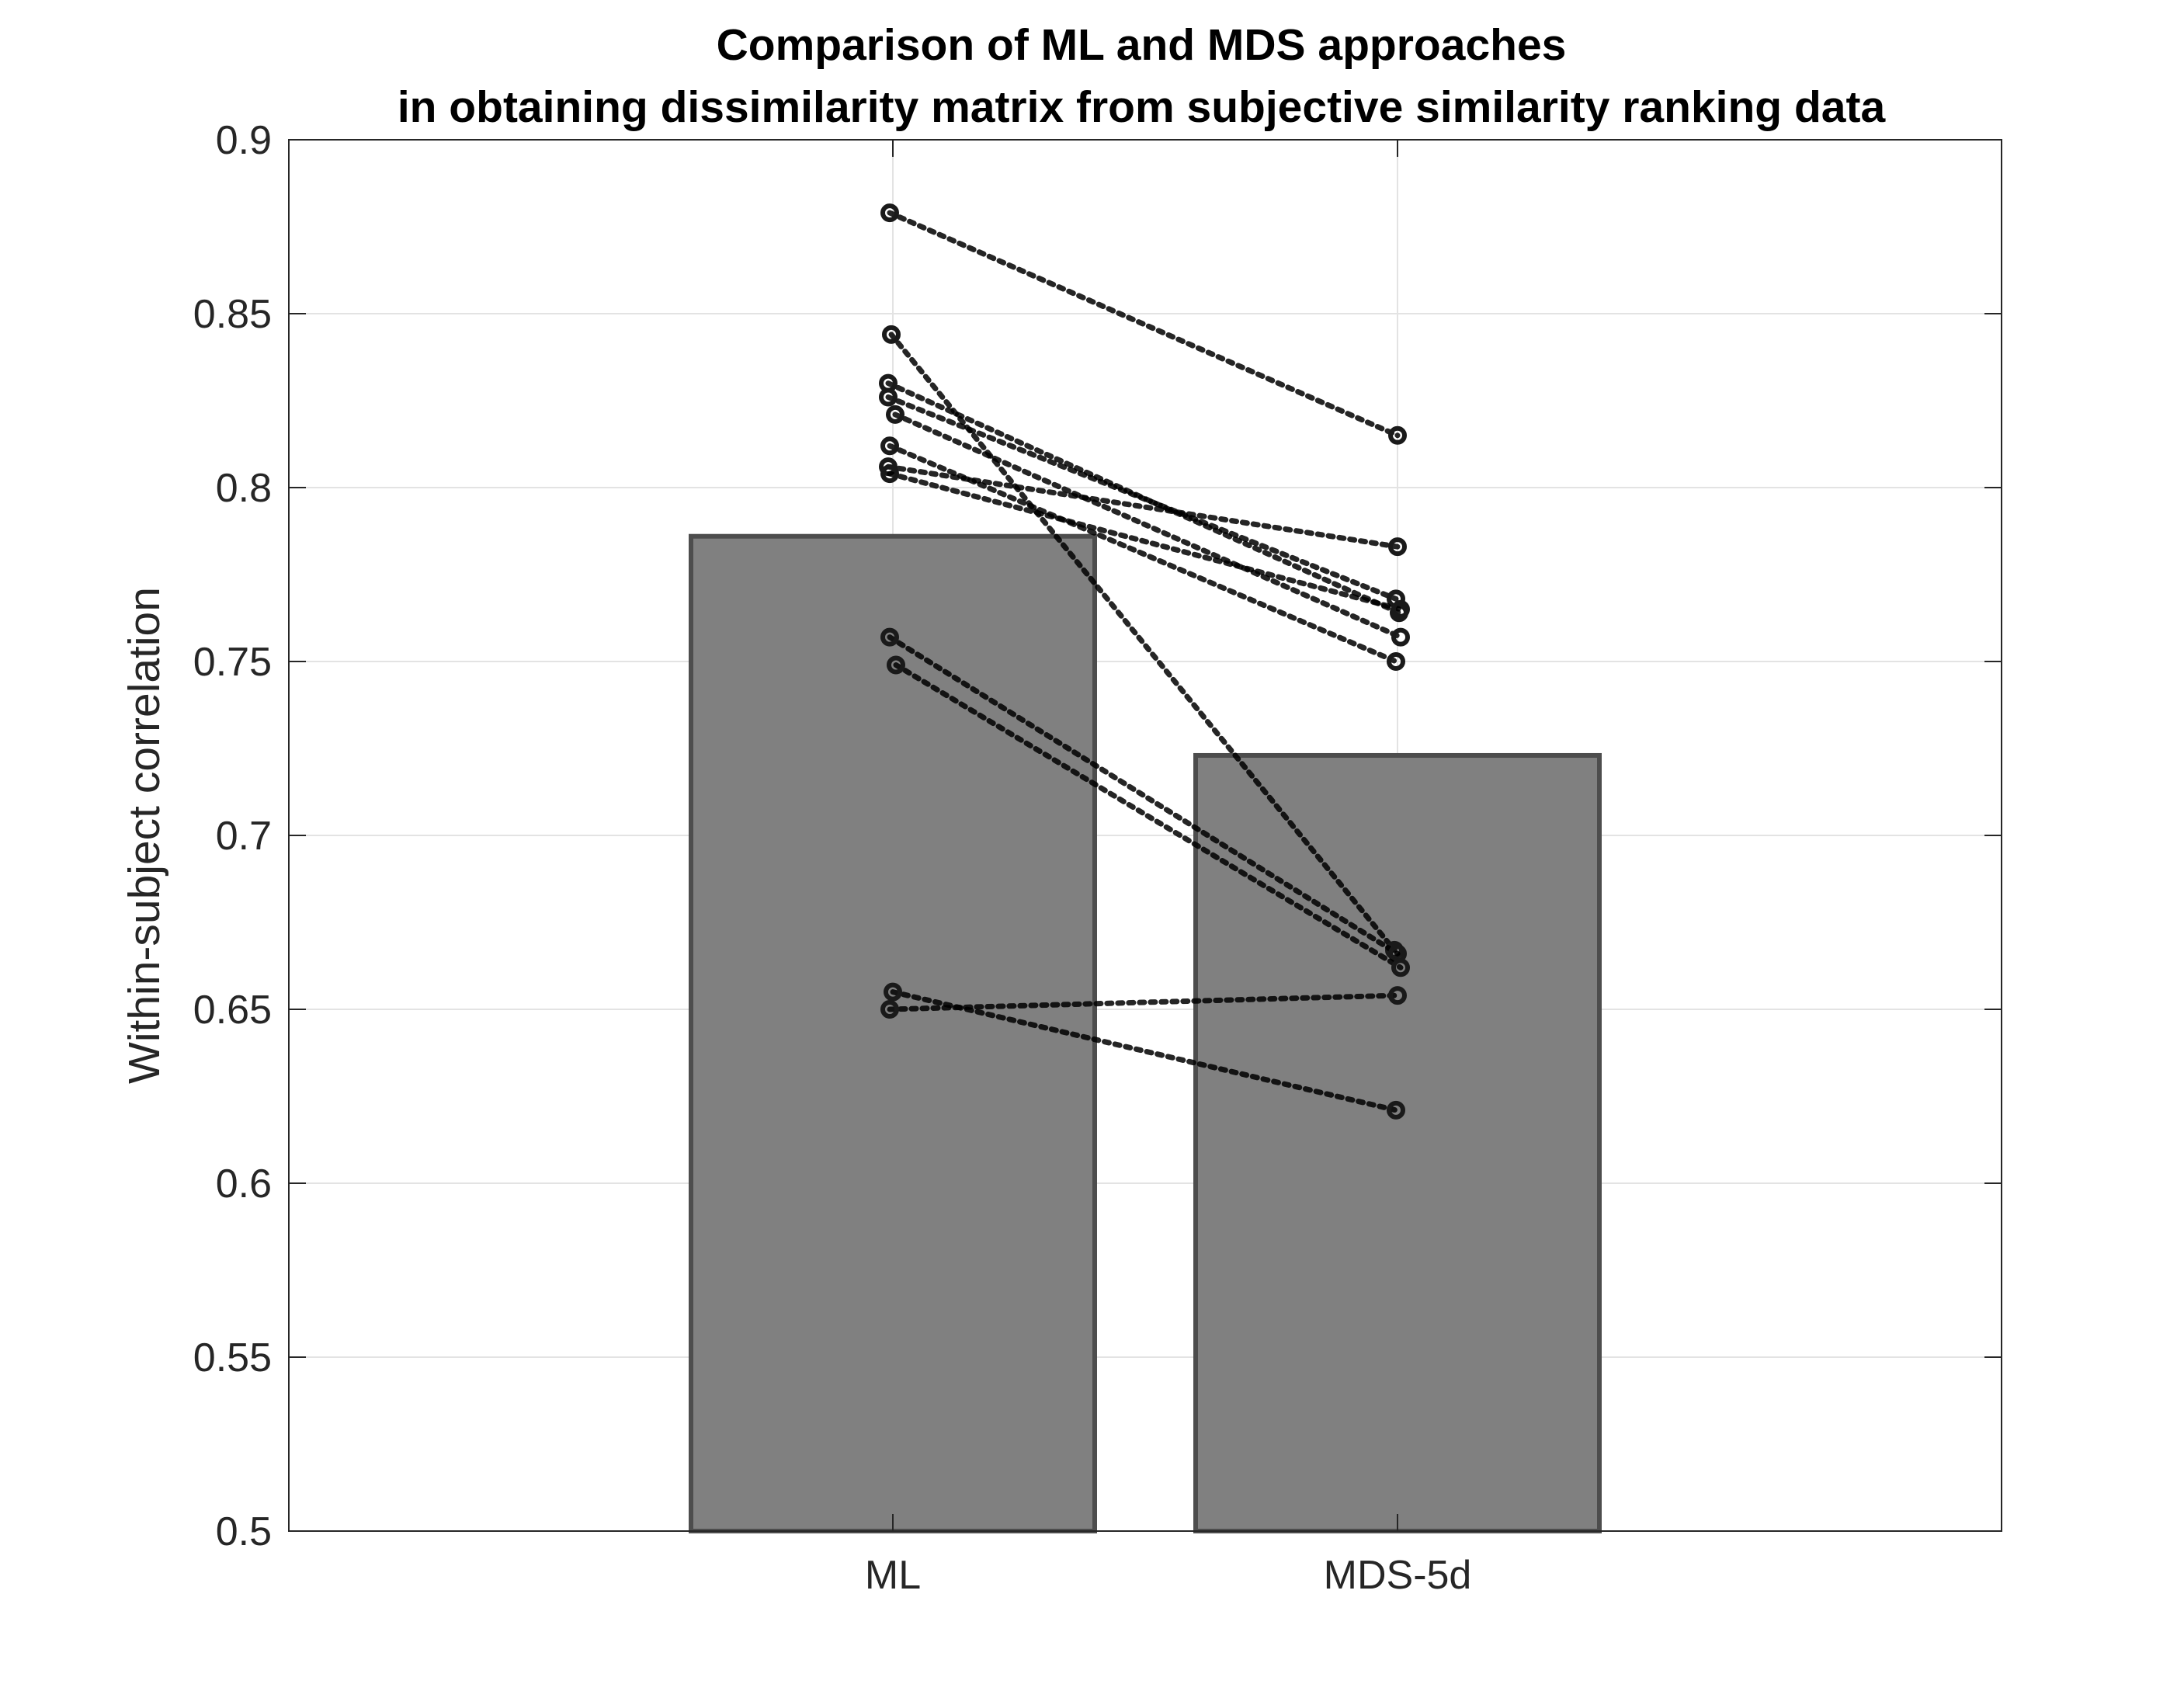  I want to click on chart-title: Comparison of ML and MDS approaches, so click(1142, 45).